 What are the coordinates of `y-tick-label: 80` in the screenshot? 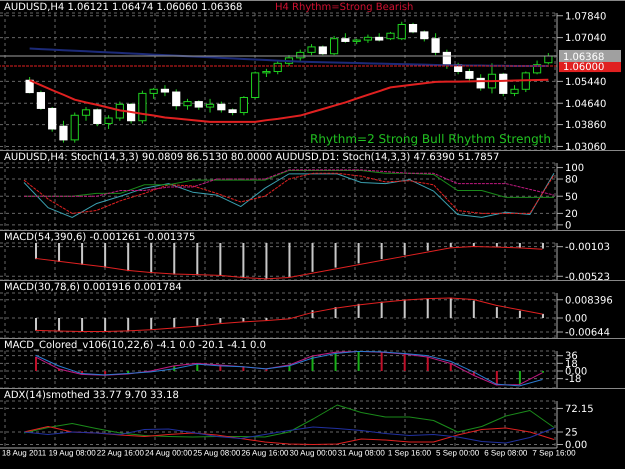 It's located at (571, 180).